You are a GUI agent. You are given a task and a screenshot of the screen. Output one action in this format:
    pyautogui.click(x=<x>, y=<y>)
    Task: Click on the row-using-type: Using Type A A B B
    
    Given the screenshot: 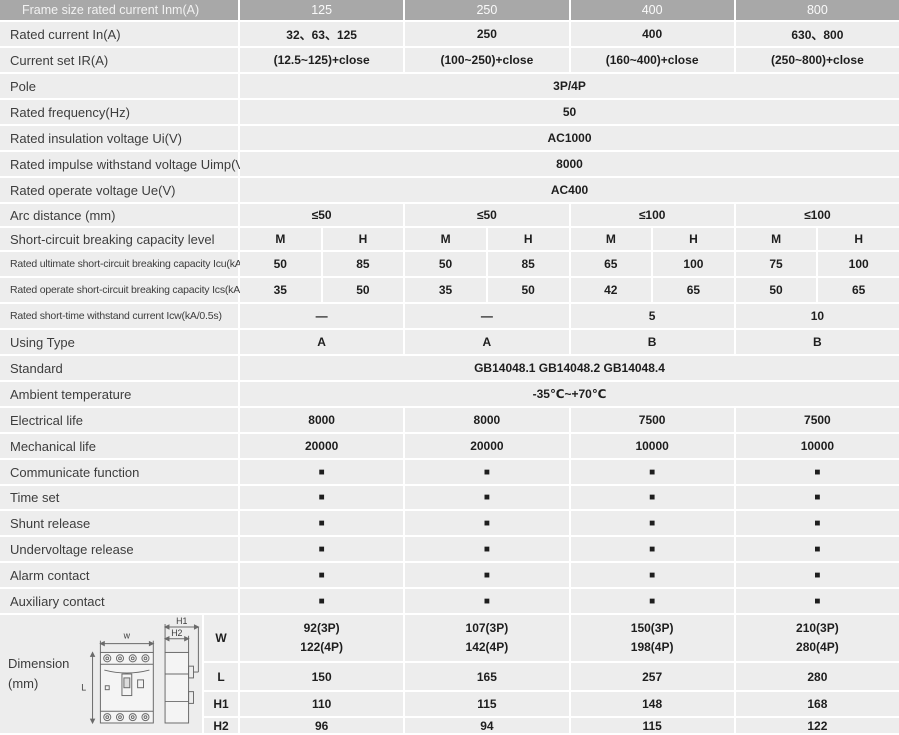 What is the action you would take?
    pyautogui.click(x=449, y=342)
    